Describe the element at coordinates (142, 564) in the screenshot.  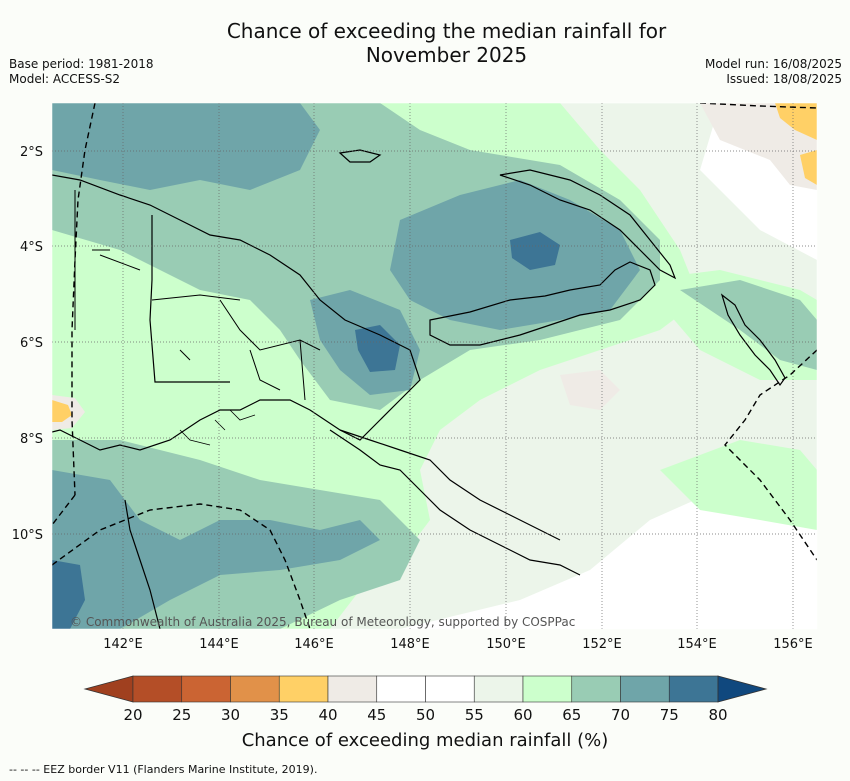
I see `australia-cape-york-coast` at that location.